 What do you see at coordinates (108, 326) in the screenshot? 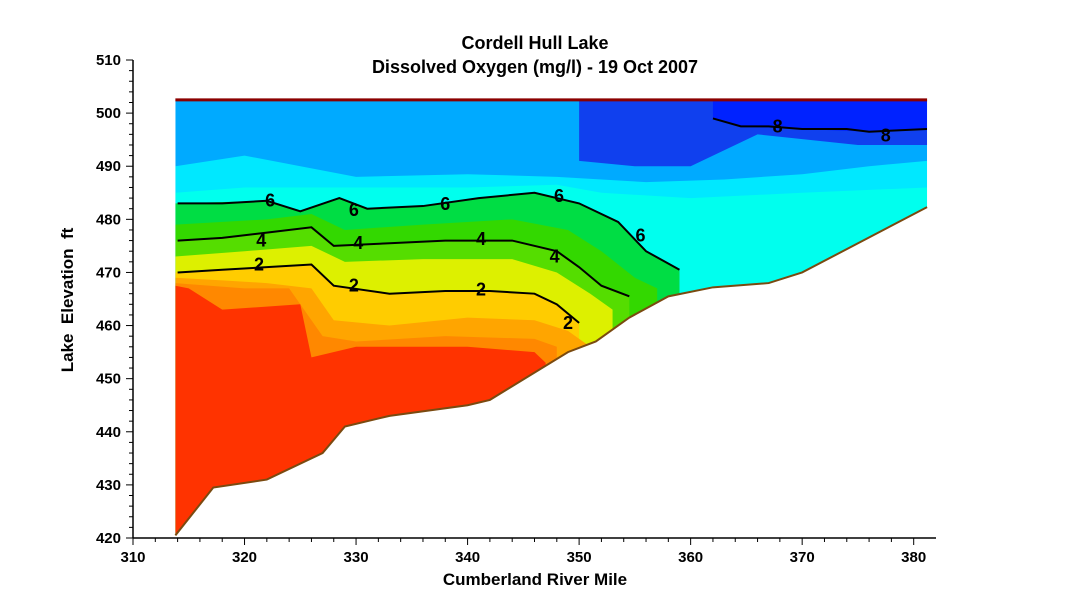
I see `y-tick-label: 460` at bounding box center [108, 326].